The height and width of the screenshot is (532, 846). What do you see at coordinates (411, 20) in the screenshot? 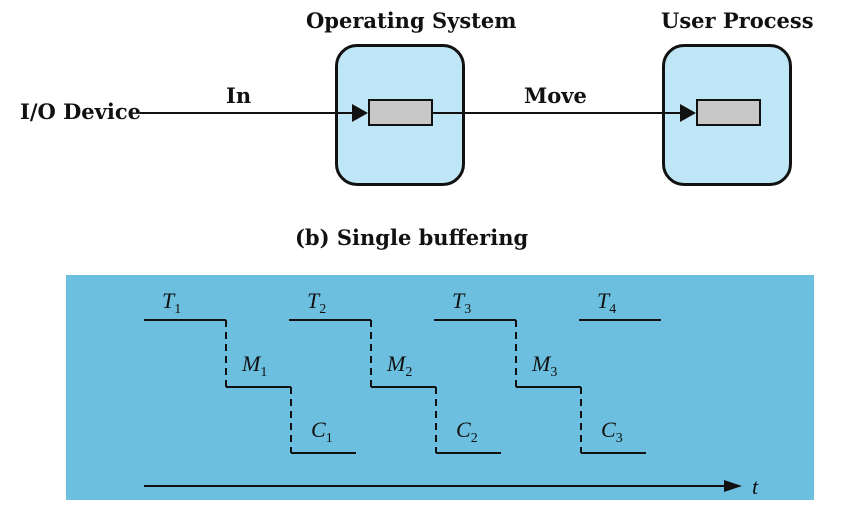
I see `operating-system-label: Operating System` at bounding box center [411, 20].